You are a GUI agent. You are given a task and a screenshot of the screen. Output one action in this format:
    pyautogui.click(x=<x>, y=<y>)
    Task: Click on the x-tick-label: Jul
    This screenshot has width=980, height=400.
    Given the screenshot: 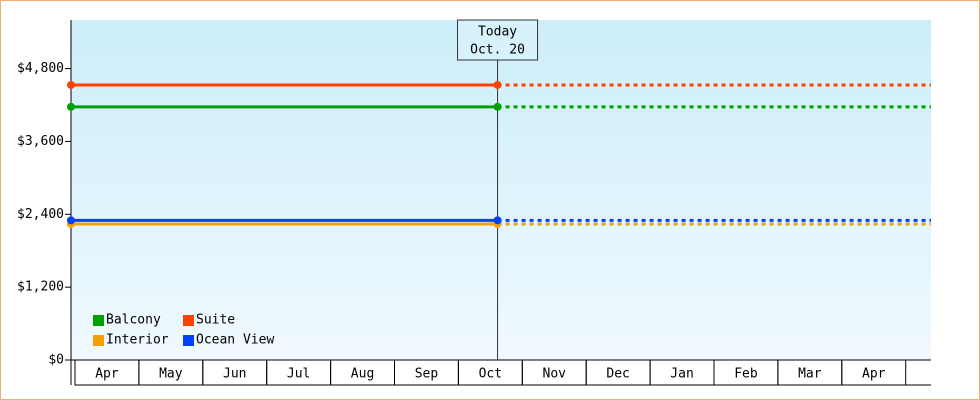 What is the action you would take?
    pyautogui.click(x=298, y=374)
    